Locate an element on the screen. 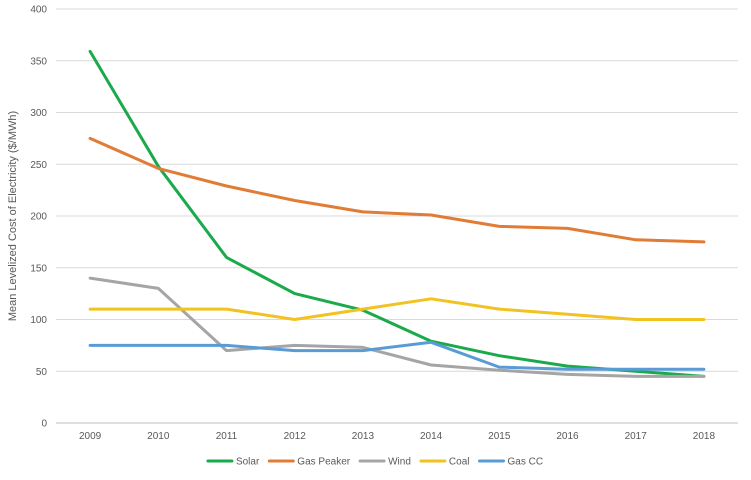  legend-label-gas-peaker: Gas Peaker is located at coordinates (323, 462).